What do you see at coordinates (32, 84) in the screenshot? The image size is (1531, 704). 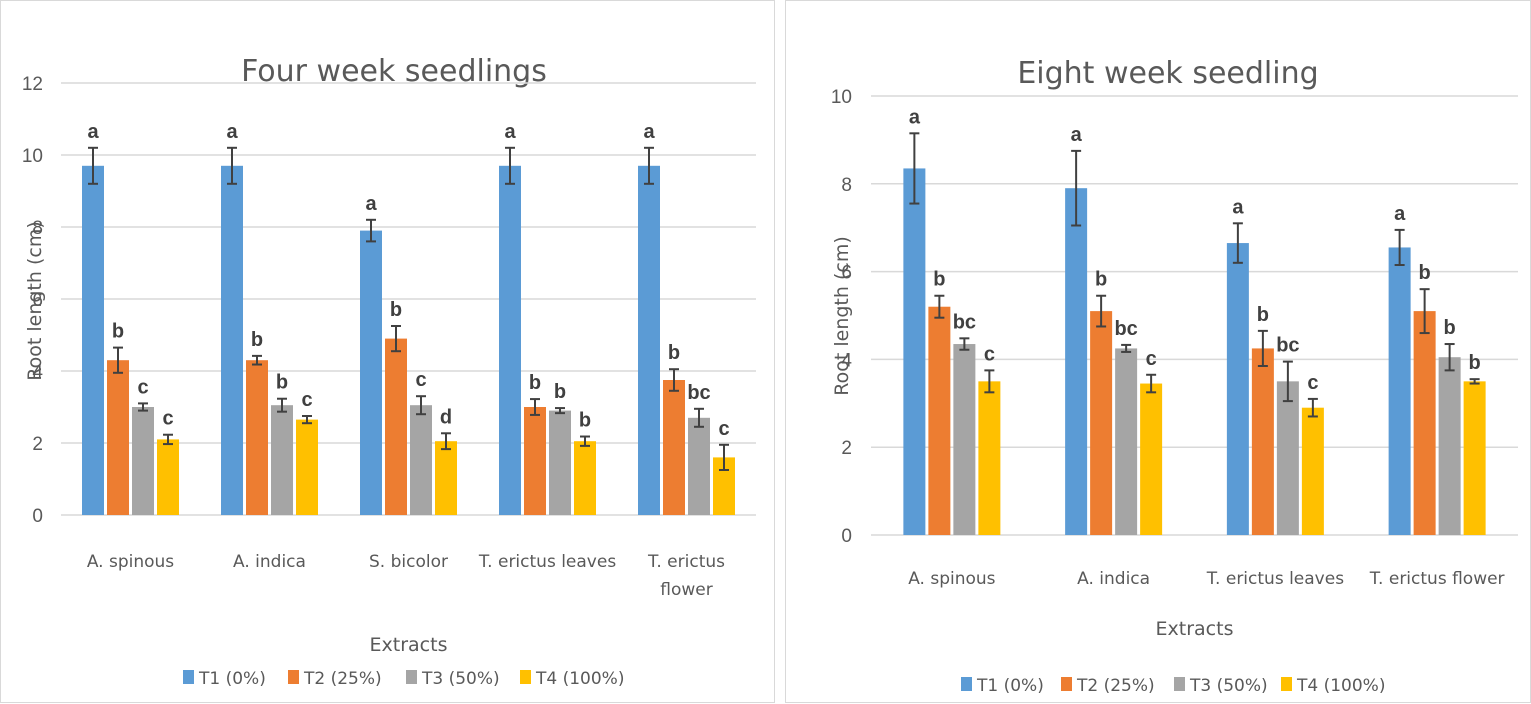 I see `y-tick-label: 12` at bounding box center [32, 84].